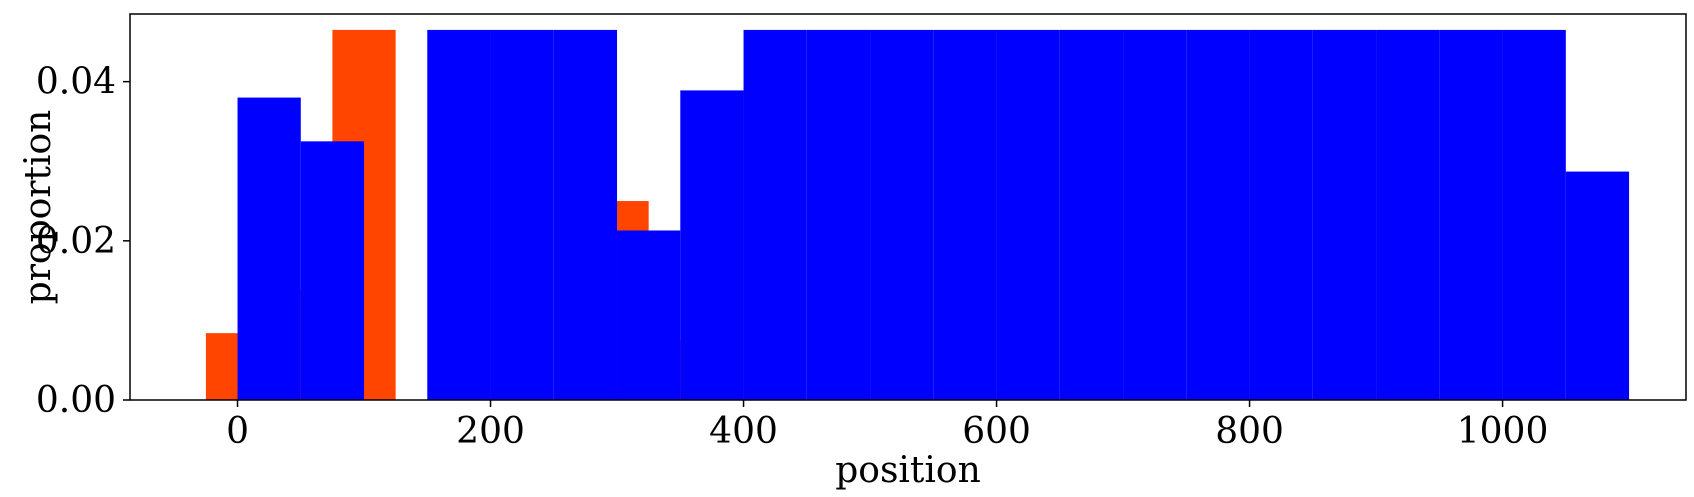 The height and width of the screenshot is (497, 1694). Describe the element at coordinates (76, 82) in the screenshot. I see `y-tick-label: 0.04` at that location.